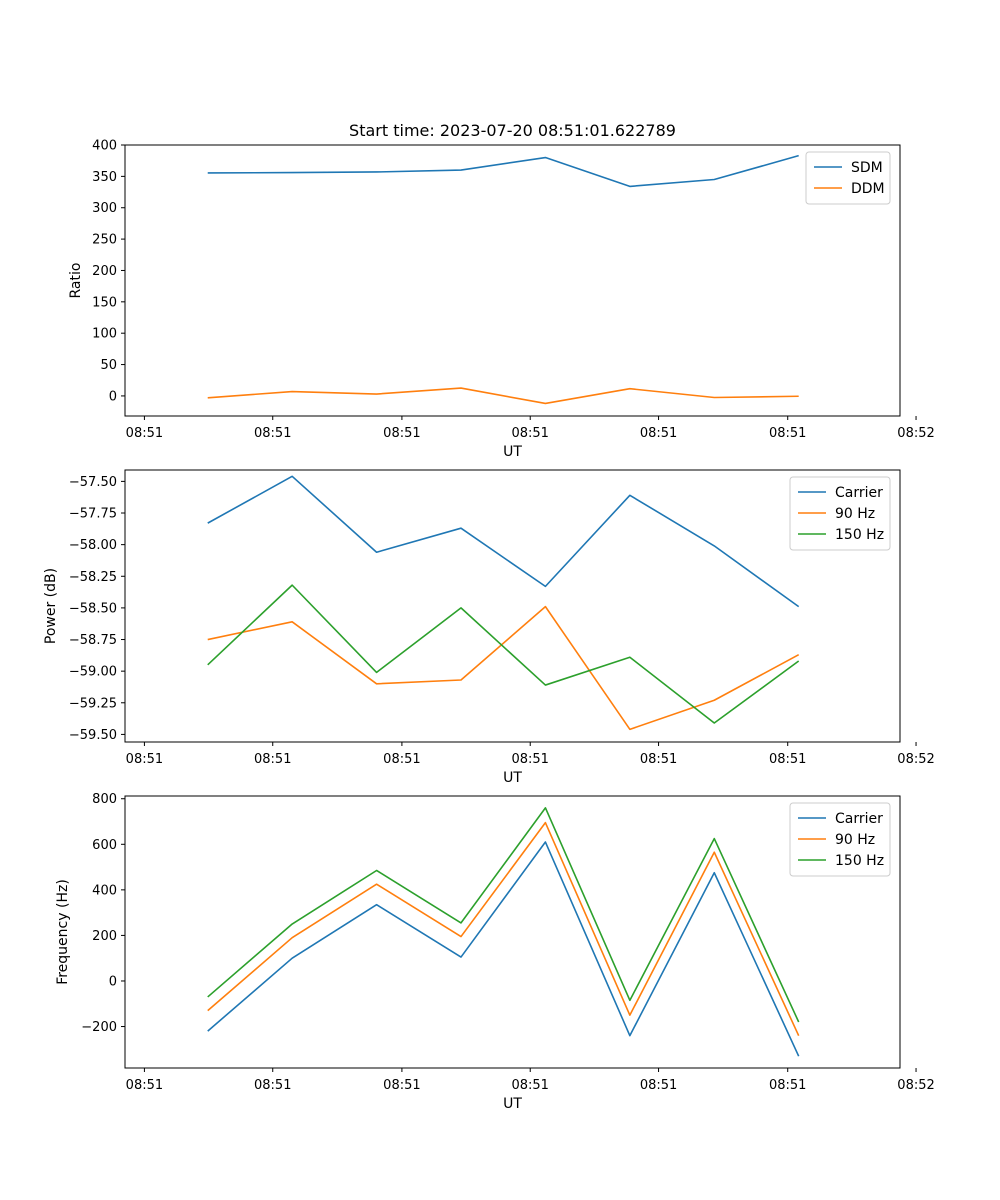  What do you see at coordinates (104, 799) in the screenshot?
I see `chart-2-y-tick-label: 800` at bounding box center [104, 799].